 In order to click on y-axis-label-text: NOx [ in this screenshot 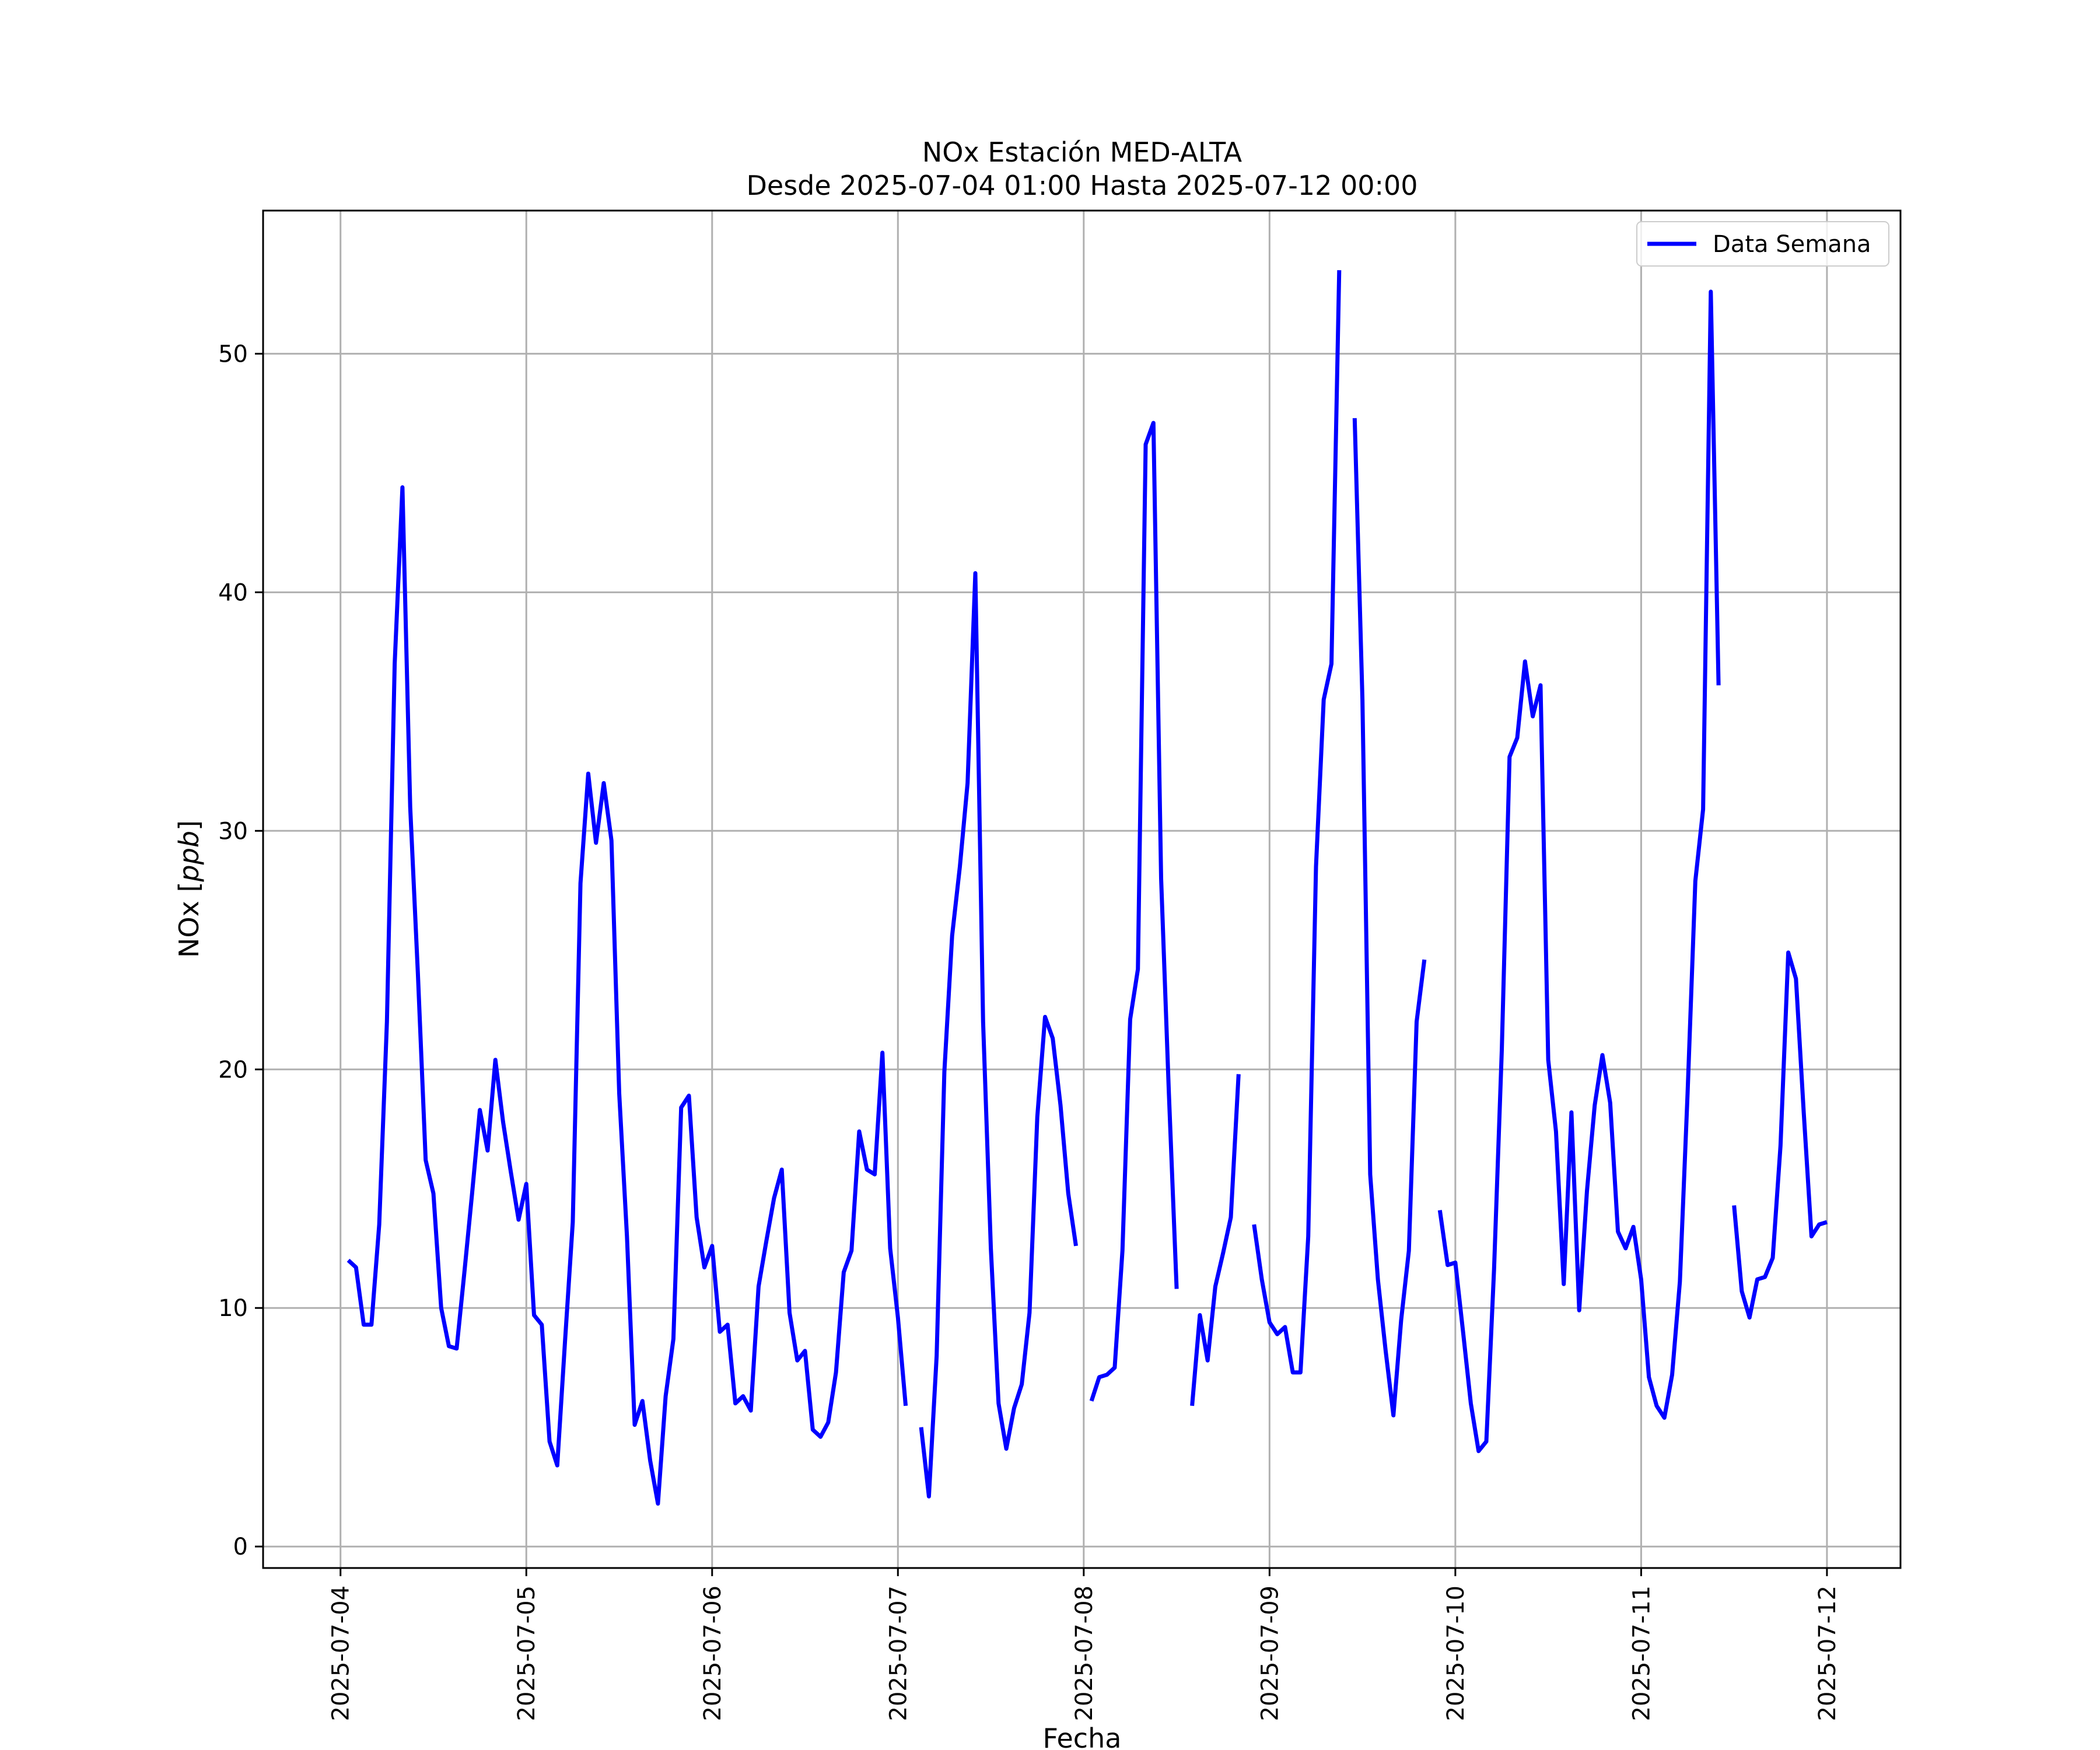, I will do `click(189, 920)`.